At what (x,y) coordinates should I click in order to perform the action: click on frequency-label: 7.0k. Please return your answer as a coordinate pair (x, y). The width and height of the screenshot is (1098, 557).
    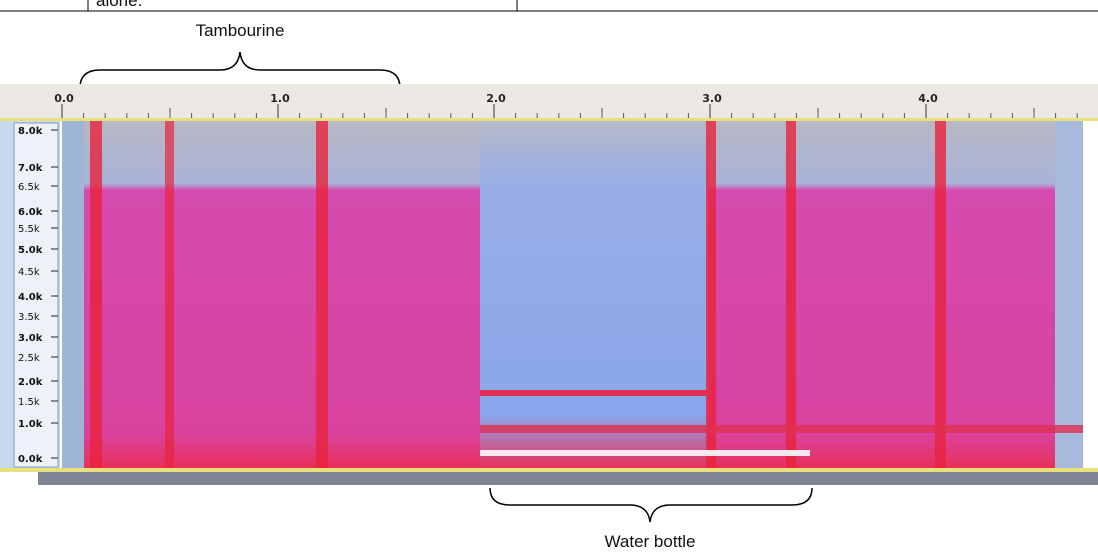
    Looking at the image, I should click on (30, 168).